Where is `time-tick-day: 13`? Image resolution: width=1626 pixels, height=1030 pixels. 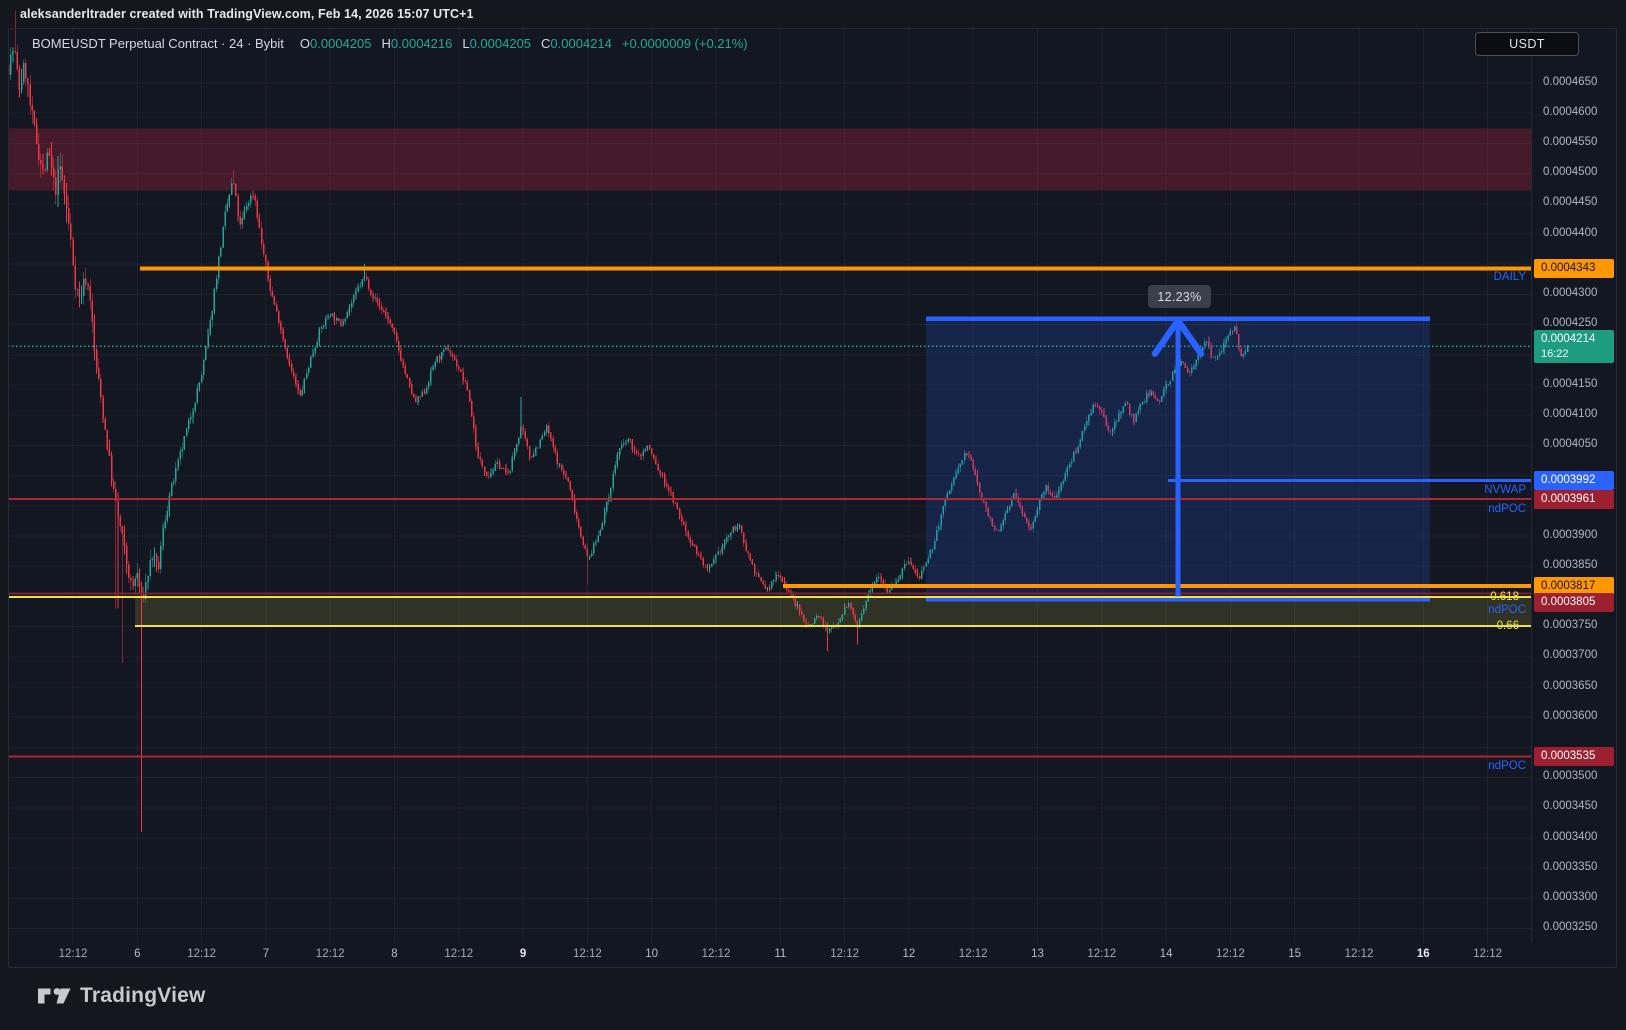
time-tick-day: 13 is located at coordinates (1037, 954).